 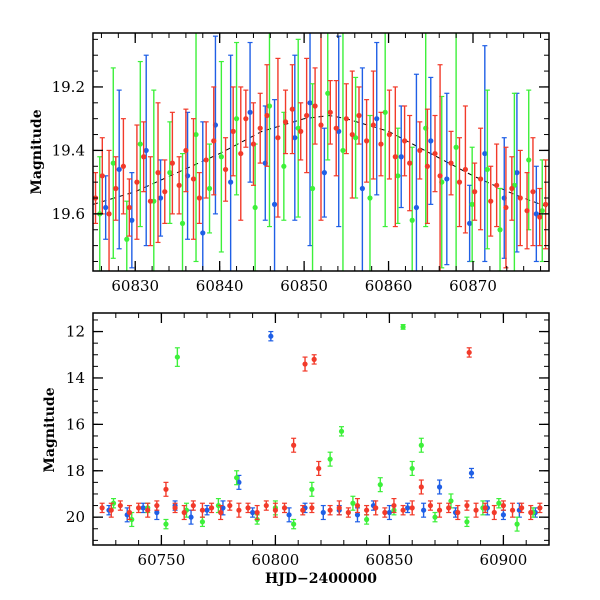 I want to click on top-x-tick-label: 60830, so click(x=135, y=286).